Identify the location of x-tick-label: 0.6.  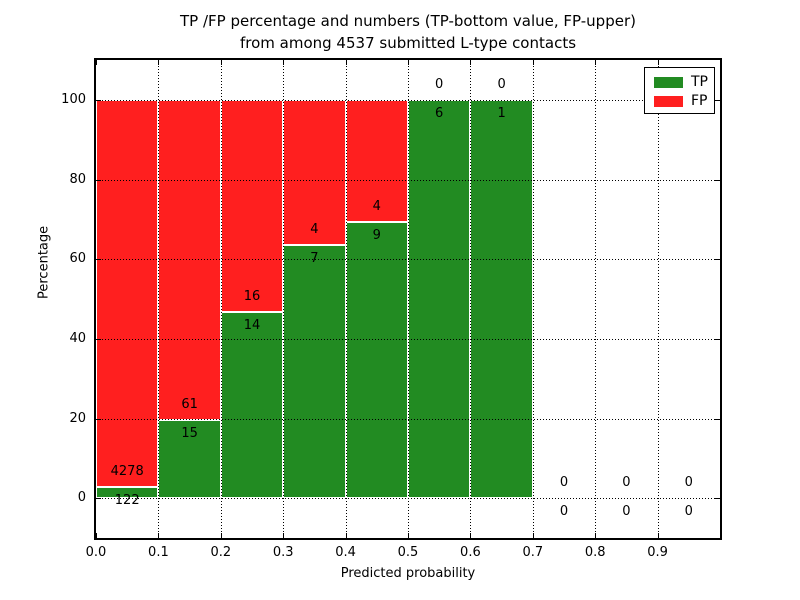
(470, 552).